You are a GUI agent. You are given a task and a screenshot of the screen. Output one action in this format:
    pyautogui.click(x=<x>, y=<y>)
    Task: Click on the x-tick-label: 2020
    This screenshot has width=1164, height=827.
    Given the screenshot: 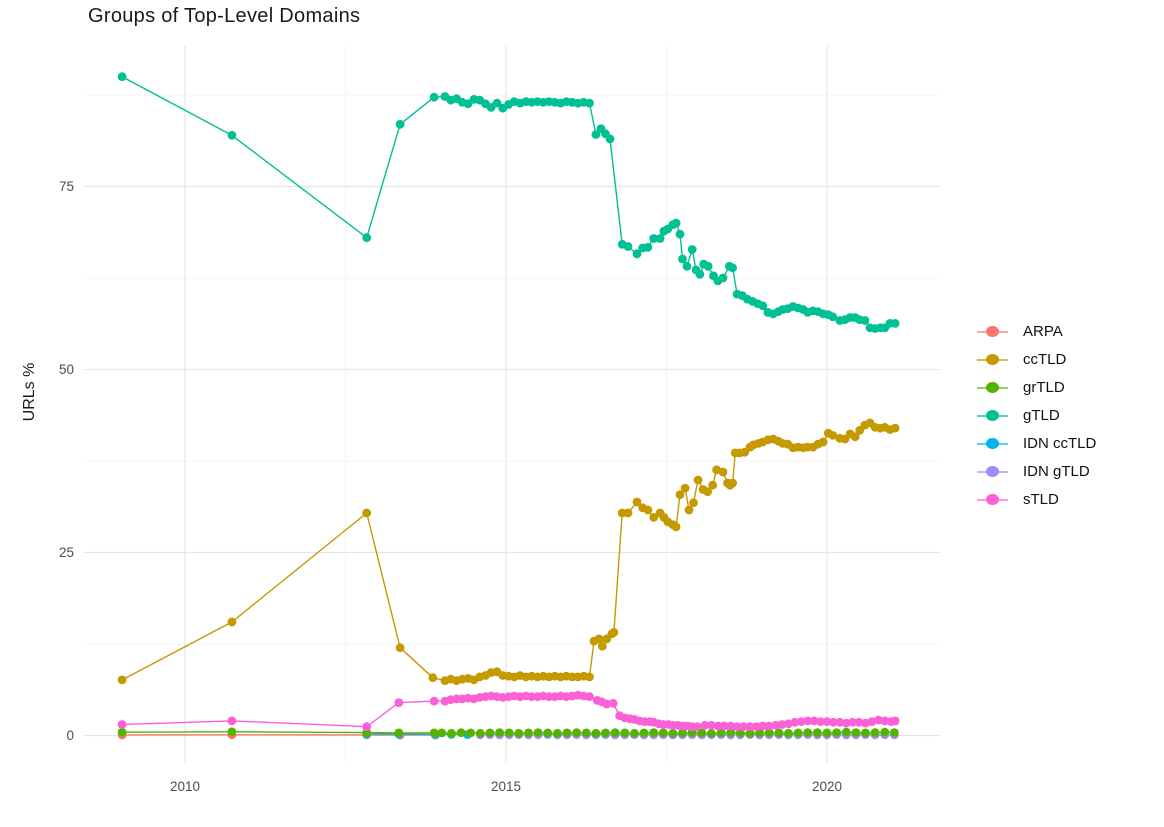 What is the action you would take?
    pyautogui.click(x=827, y=786)
    